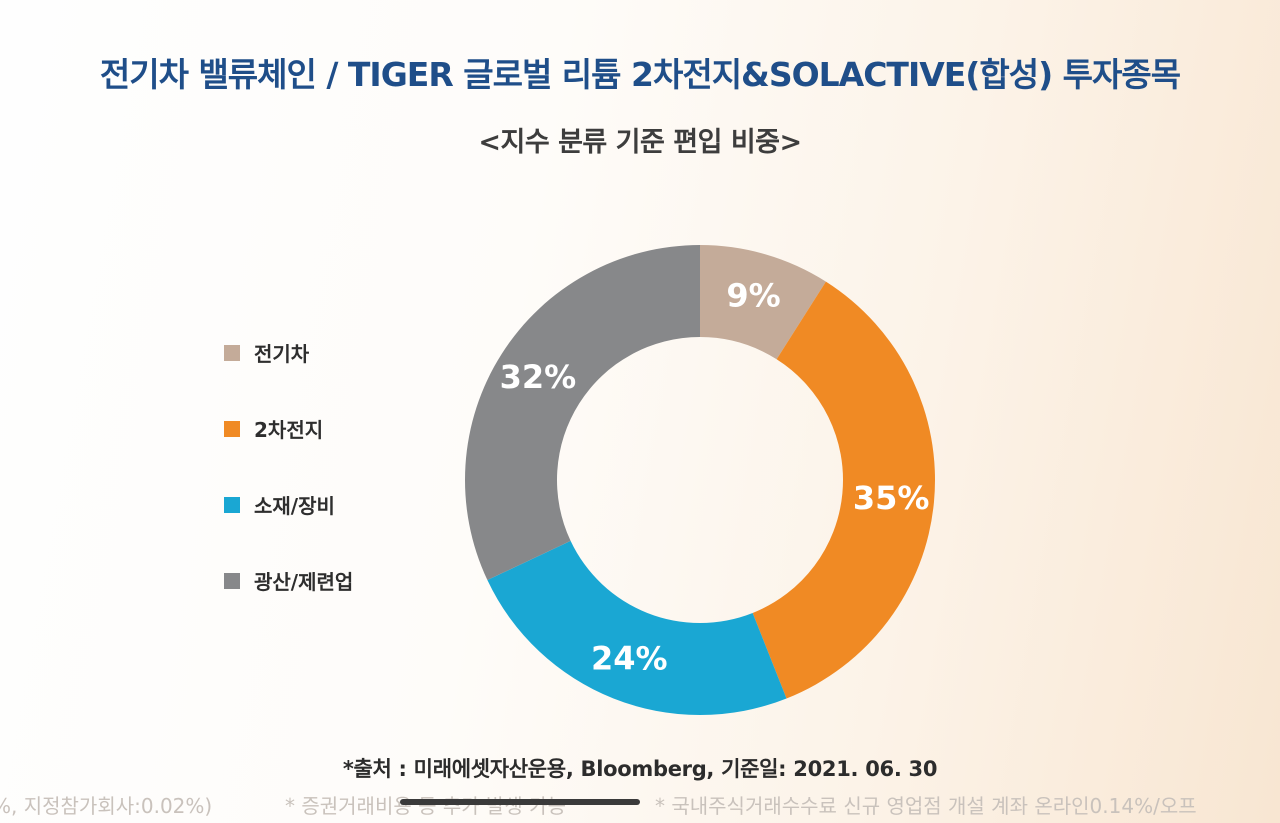 The image size is (1280, 823). Describe the element at coordinates (232, 580) in the screenshot. I see `legend-swatch-mining` at that location.